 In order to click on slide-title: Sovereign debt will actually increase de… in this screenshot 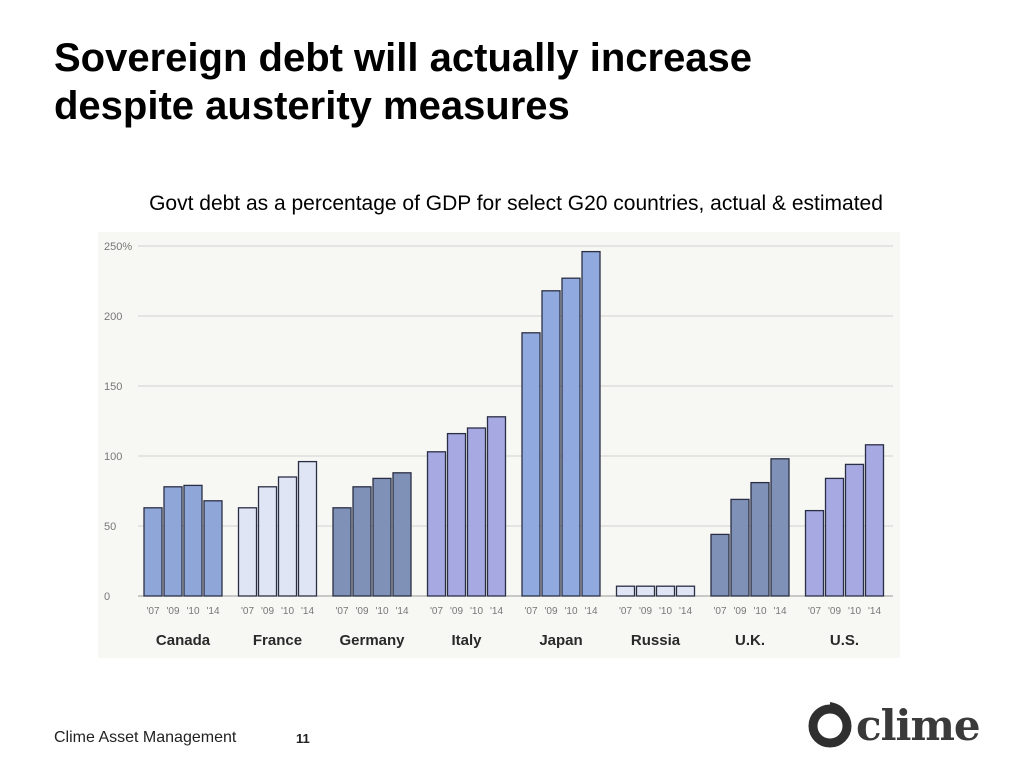, I will do `click(524, 82)`.